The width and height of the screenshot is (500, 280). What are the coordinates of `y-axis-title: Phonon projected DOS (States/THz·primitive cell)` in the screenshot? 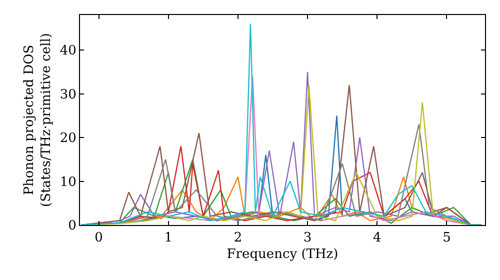 It's located at (38, 120).